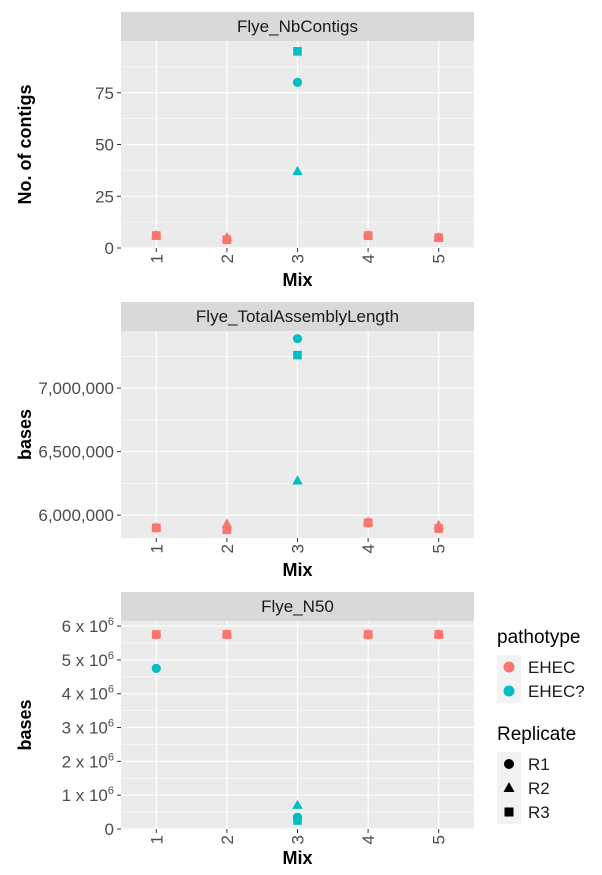 This screenshot has width=602, height=875. What do you see at coordinates (509, 812) in the screenshot?
I see `legend-square-icon` at bounding box center [509, 812].